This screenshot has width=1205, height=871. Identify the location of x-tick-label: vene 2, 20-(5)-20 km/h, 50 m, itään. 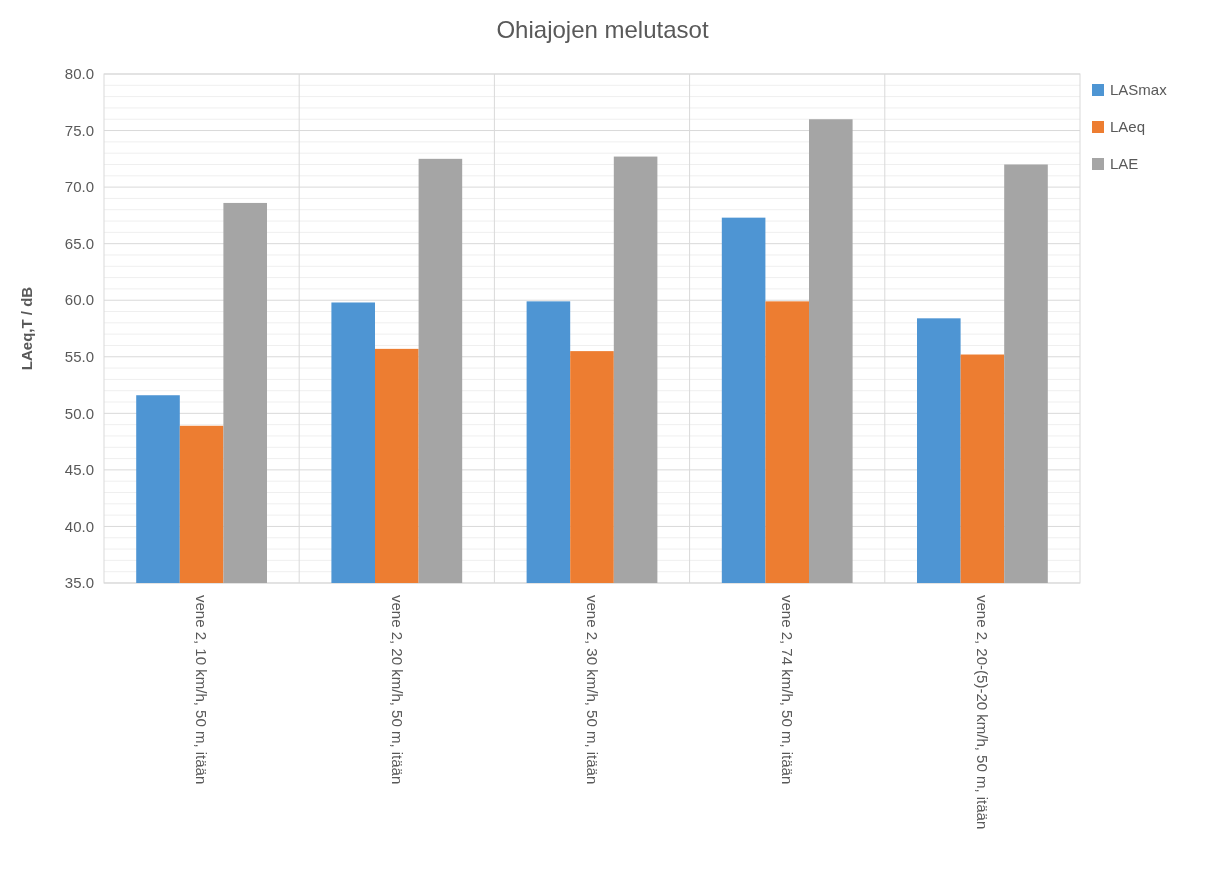
(983, 712).